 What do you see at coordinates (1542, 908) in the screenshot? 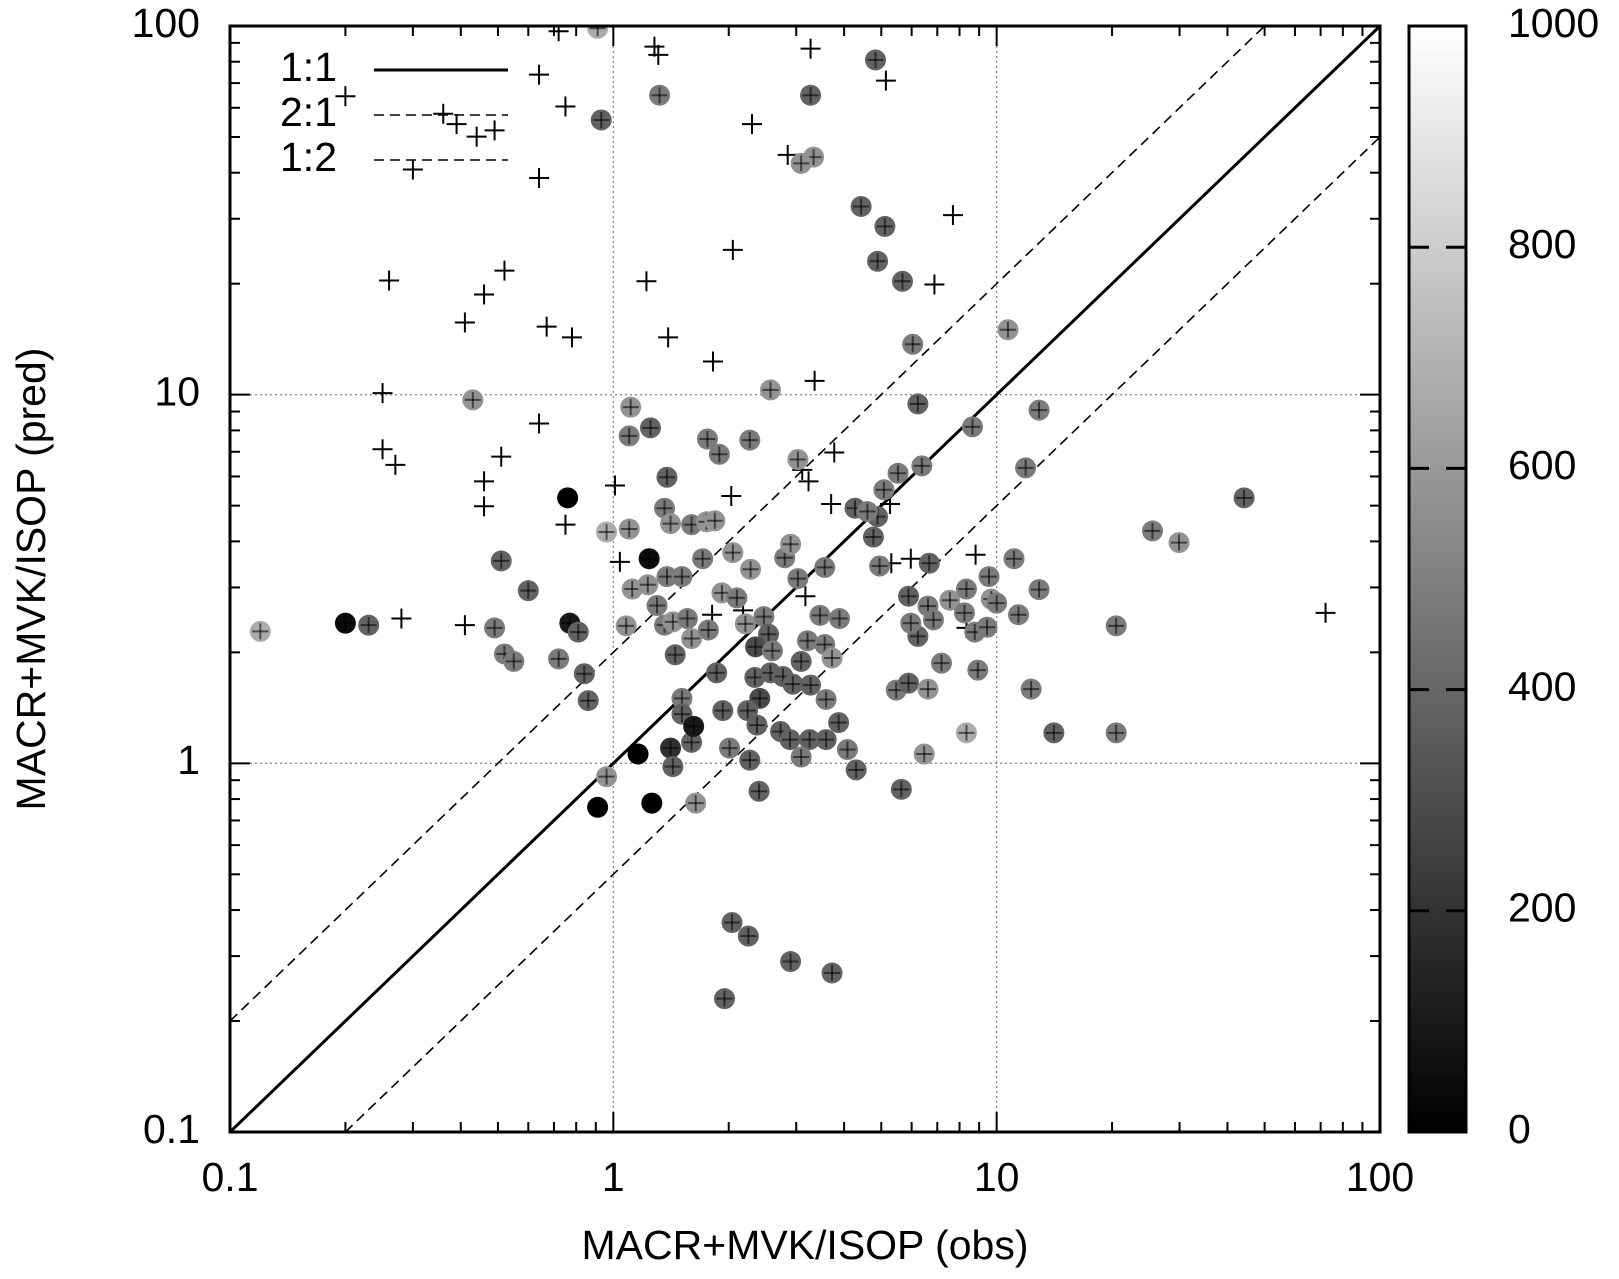
I see `colorbar-tick-label: 200` at bounding box center [1542, 908].